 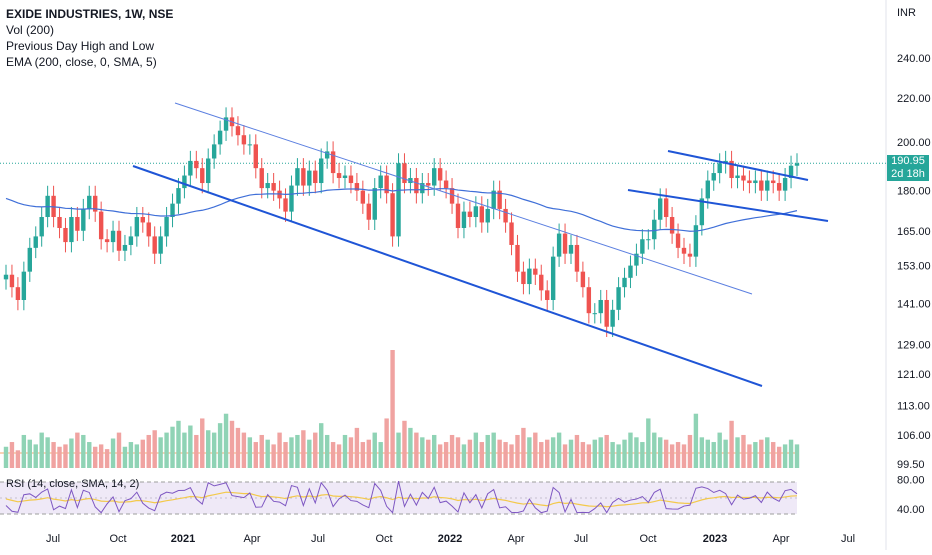 What do you see at coordinates (30, 30) in the screenshot?
I see `legend-volume: Vol (200)` at bounding box center [30, 30].